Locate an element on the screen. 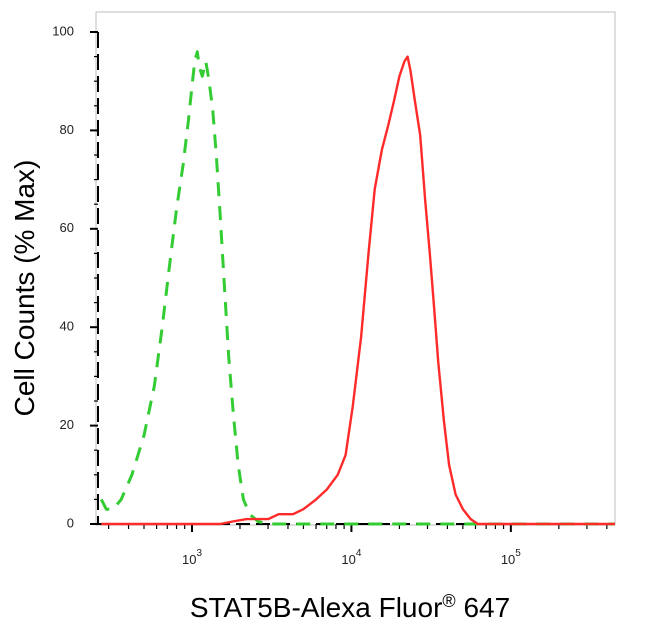 Image resolution: width=650 pixels, height=632 pixels. x-axis-title: STAT5B-Alexa Fluor® 647 is located at coordinates (350, 607).